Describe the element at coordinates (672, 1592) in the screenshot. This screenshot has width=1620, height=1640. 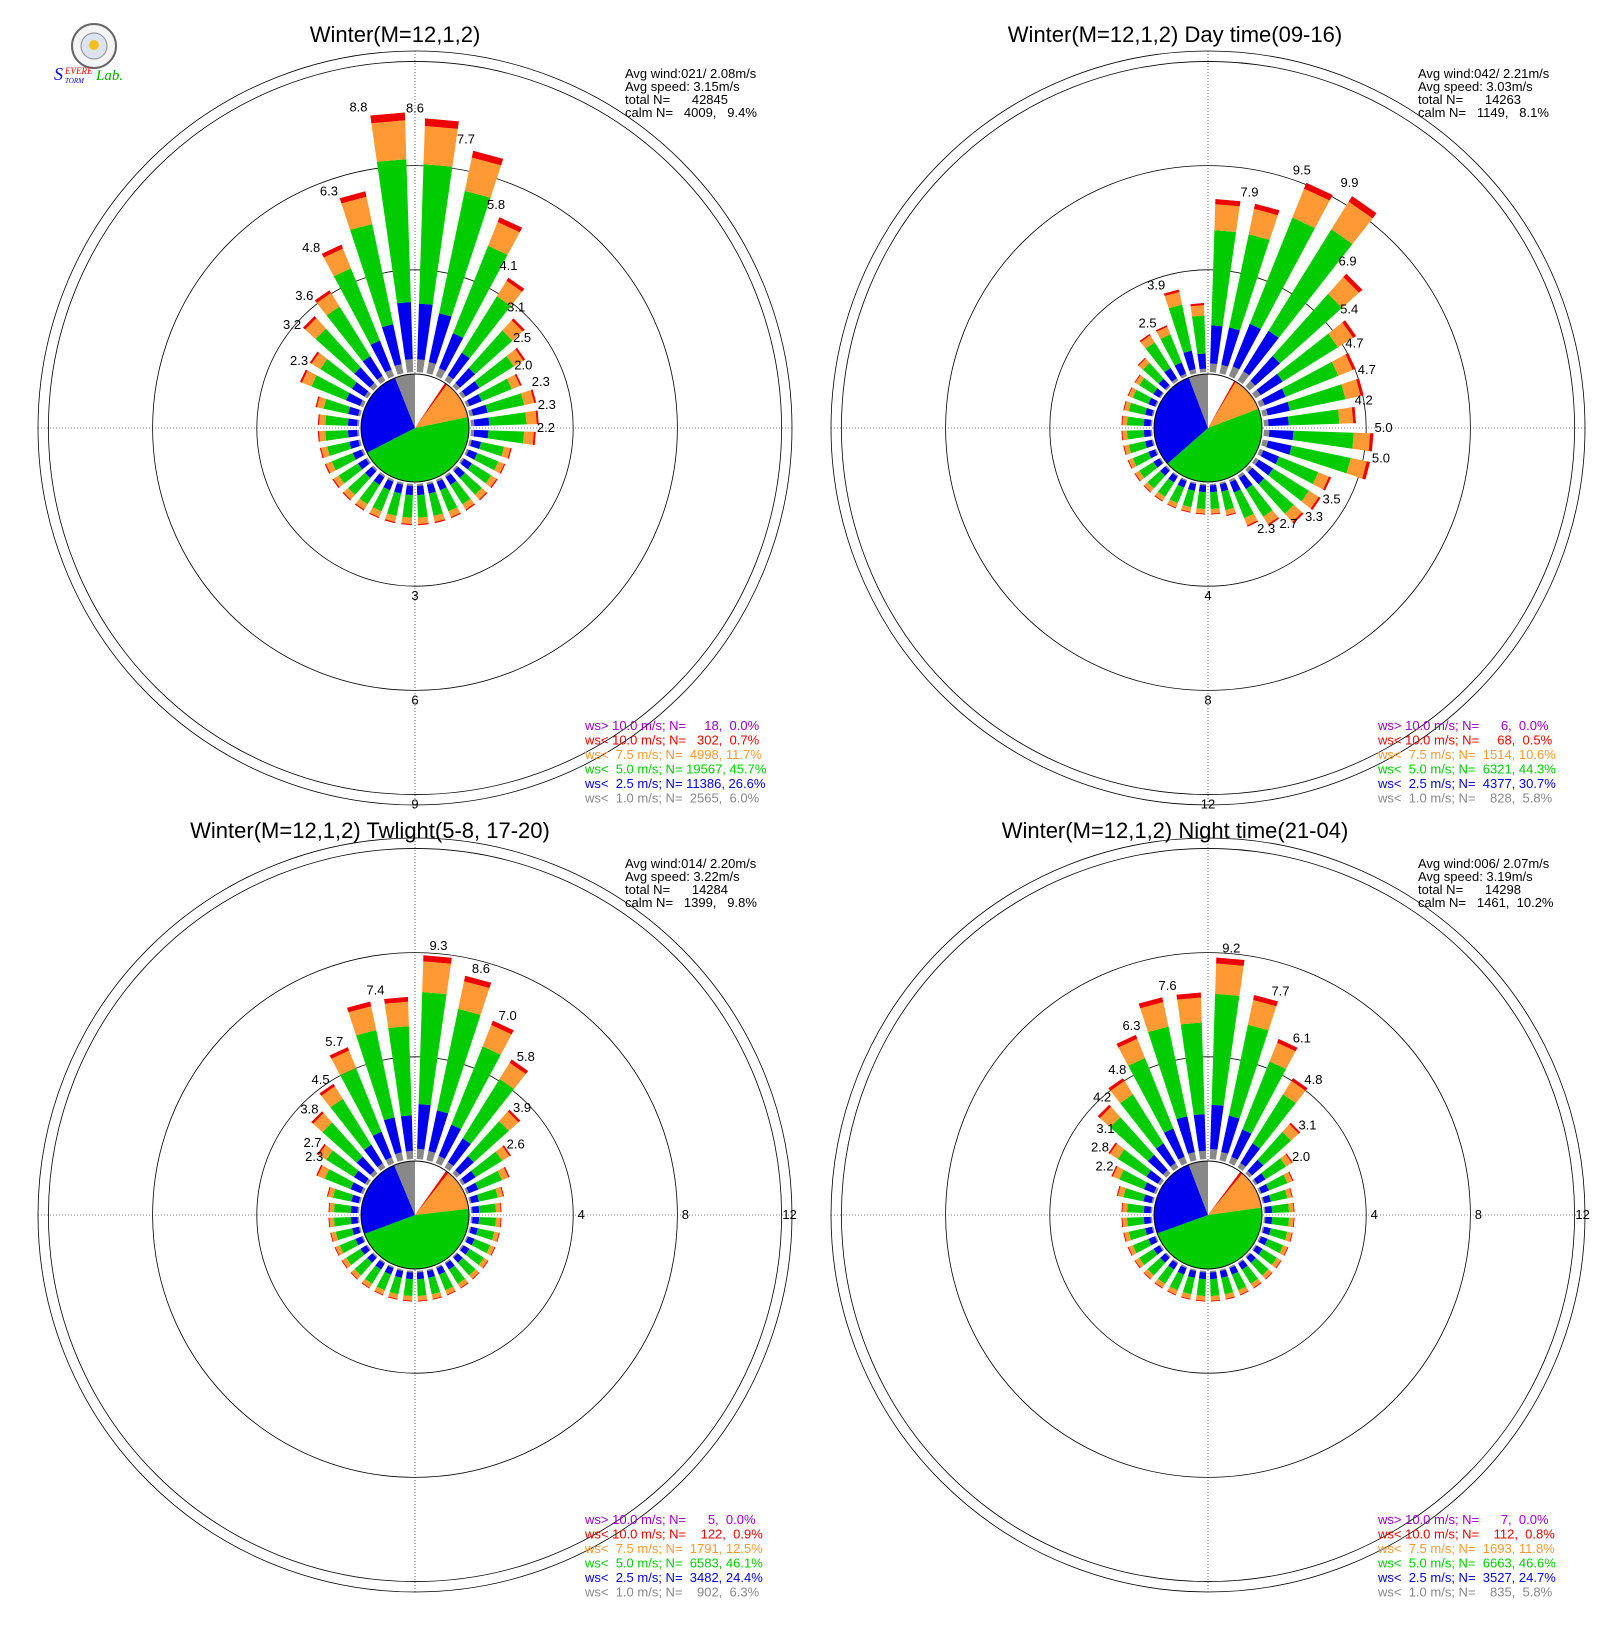
I see `legend-entry: ws< 1.0 m/s; N= 902, 6.3%` at that location.